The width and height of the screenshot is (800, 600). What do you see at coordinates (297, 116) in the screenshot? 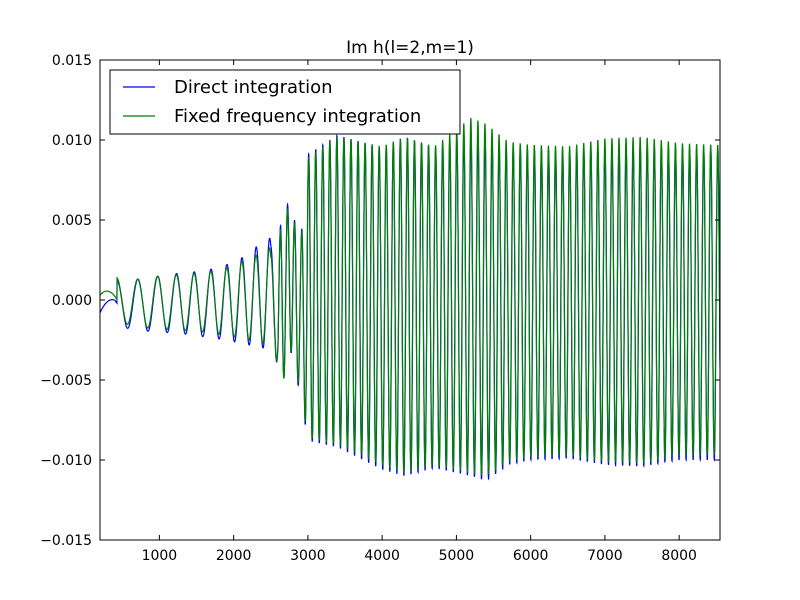
I see `legend-label: Fixed frequency integration` at bounding box center [297, 116].